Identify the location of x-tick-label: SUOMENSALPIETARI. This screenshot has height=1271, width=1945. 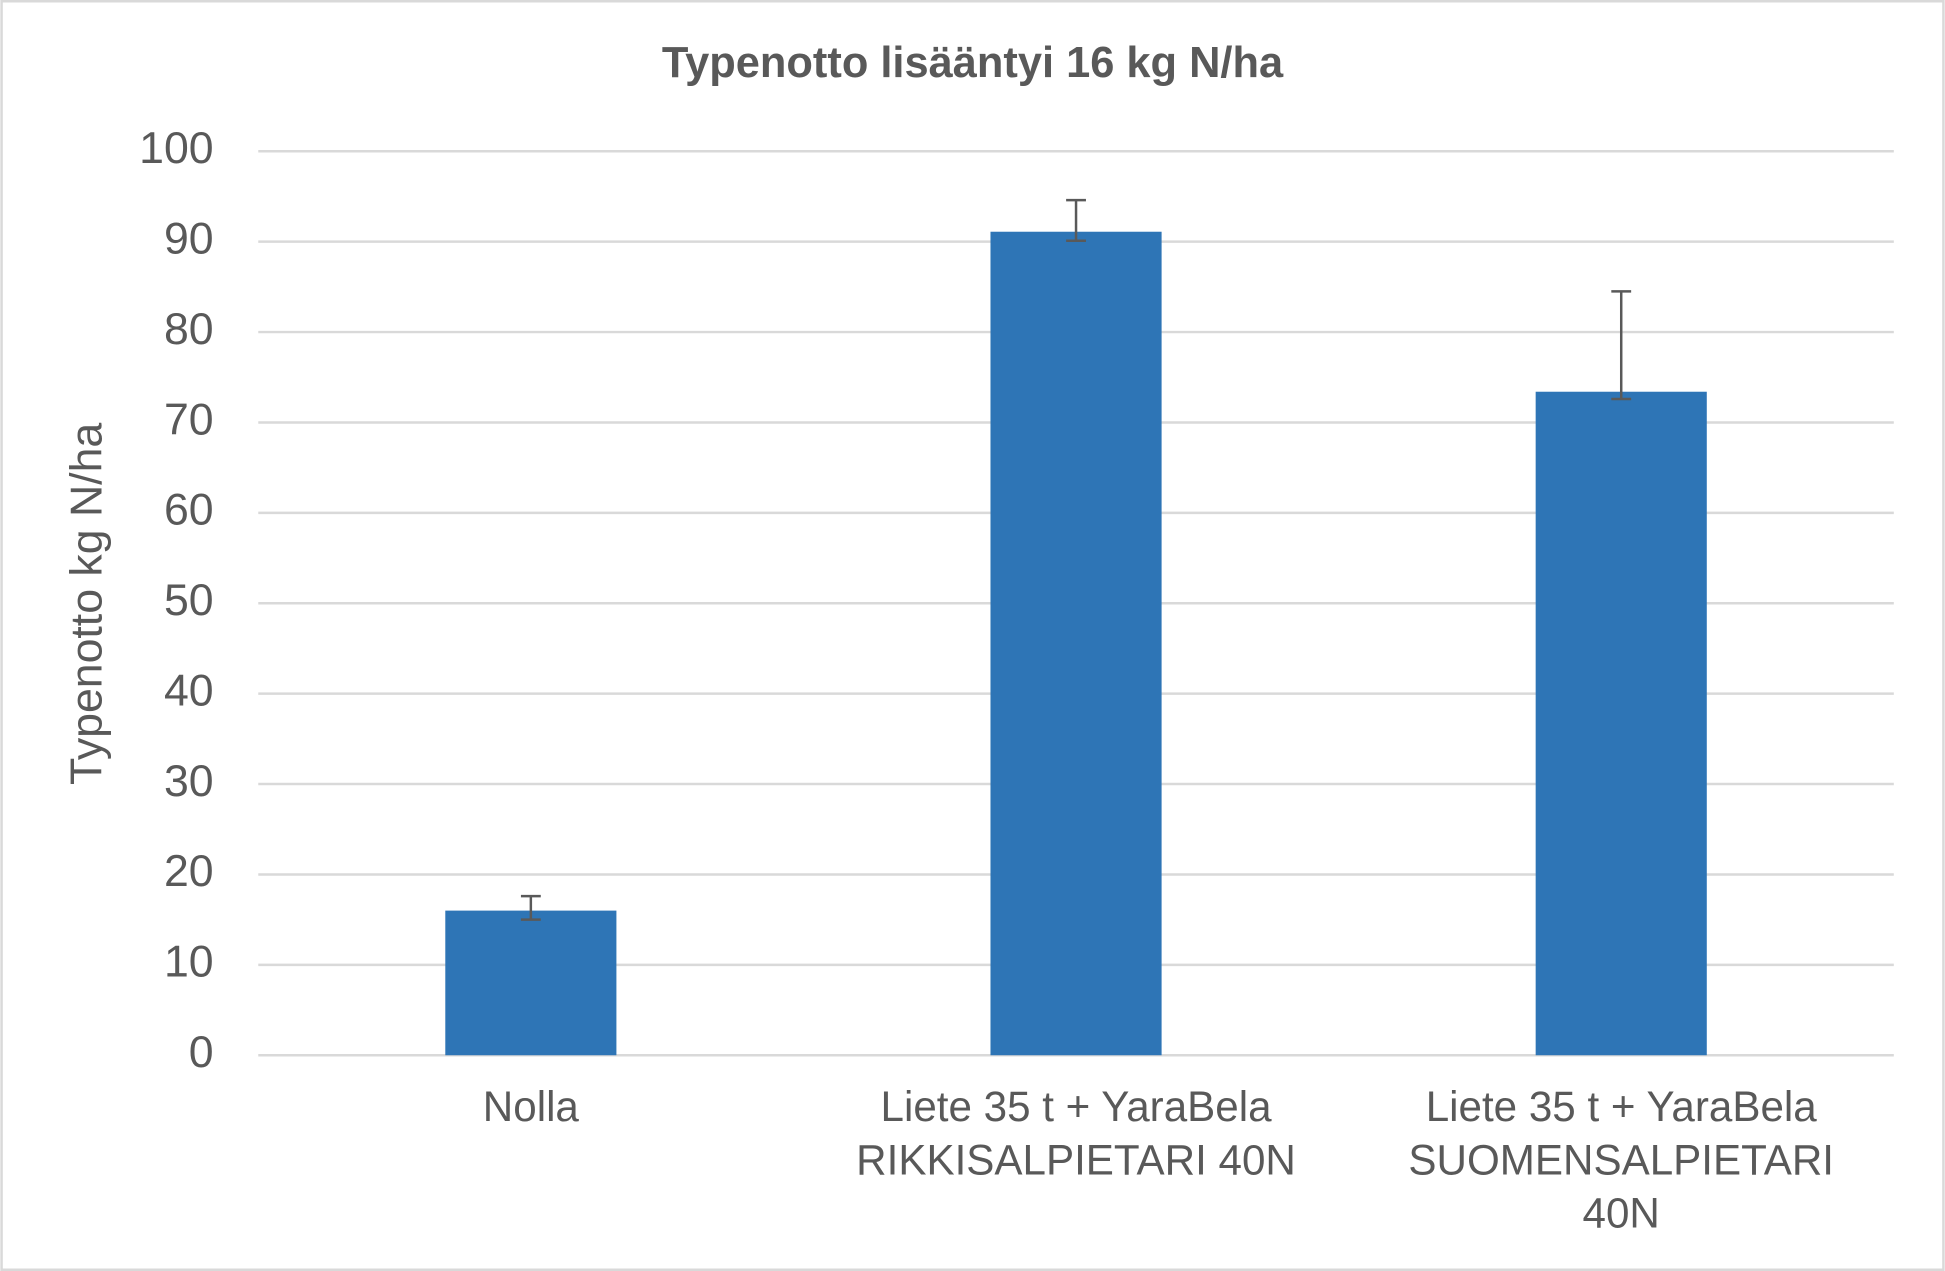
(1621, 1159).